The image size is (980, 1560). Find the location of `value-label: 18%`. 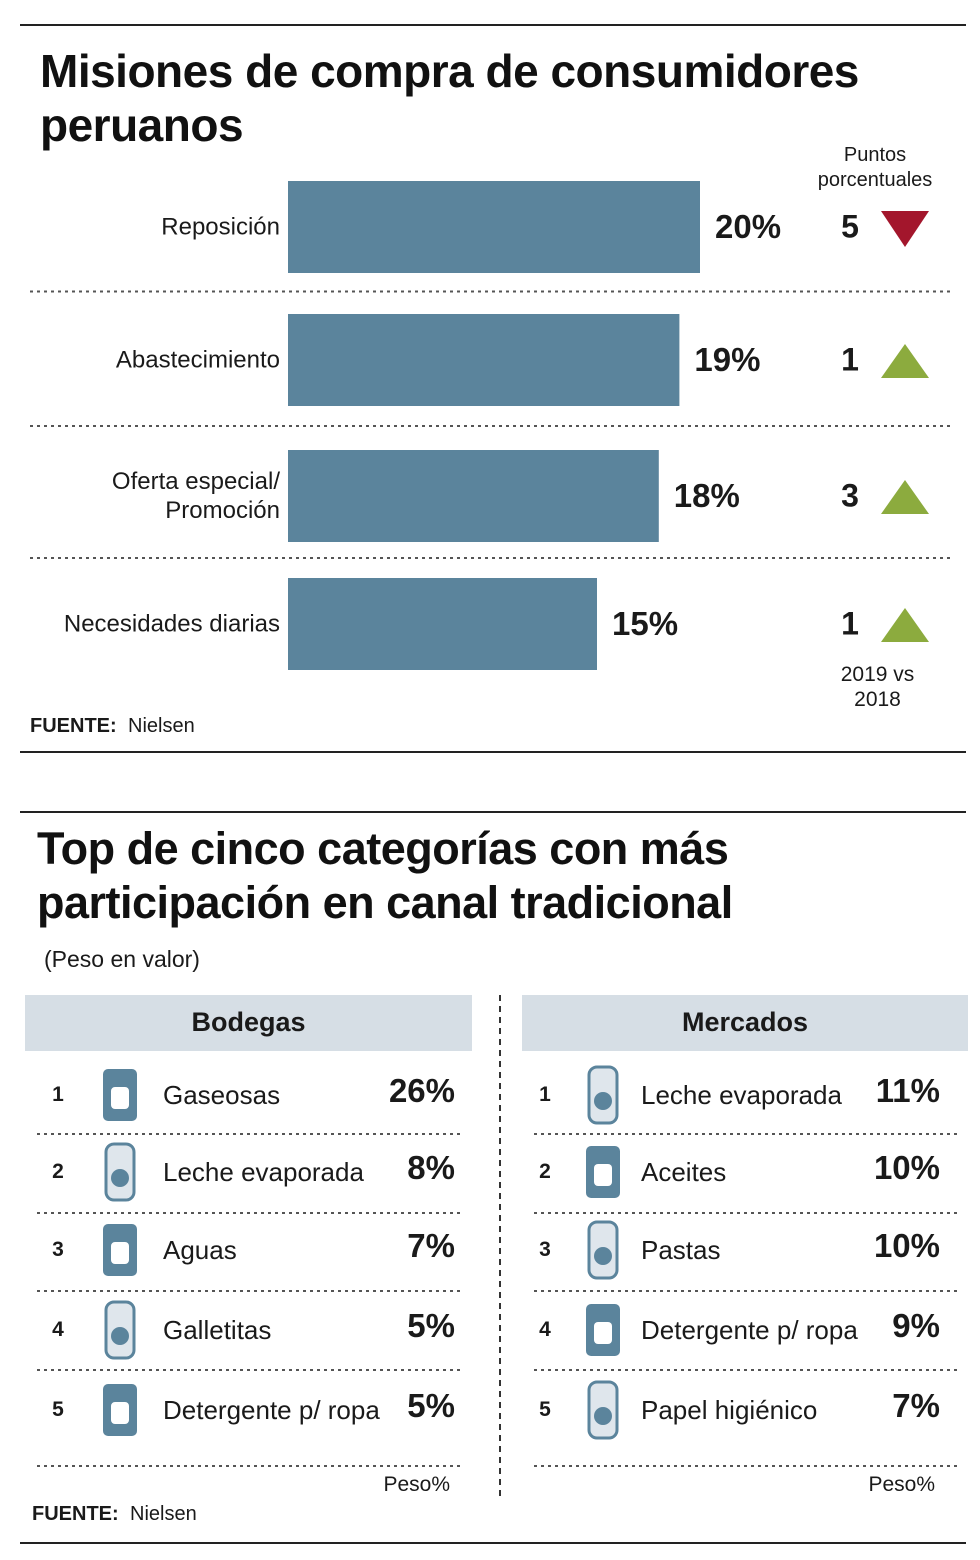

value-label: 18% is located at coordinates (706, 495).